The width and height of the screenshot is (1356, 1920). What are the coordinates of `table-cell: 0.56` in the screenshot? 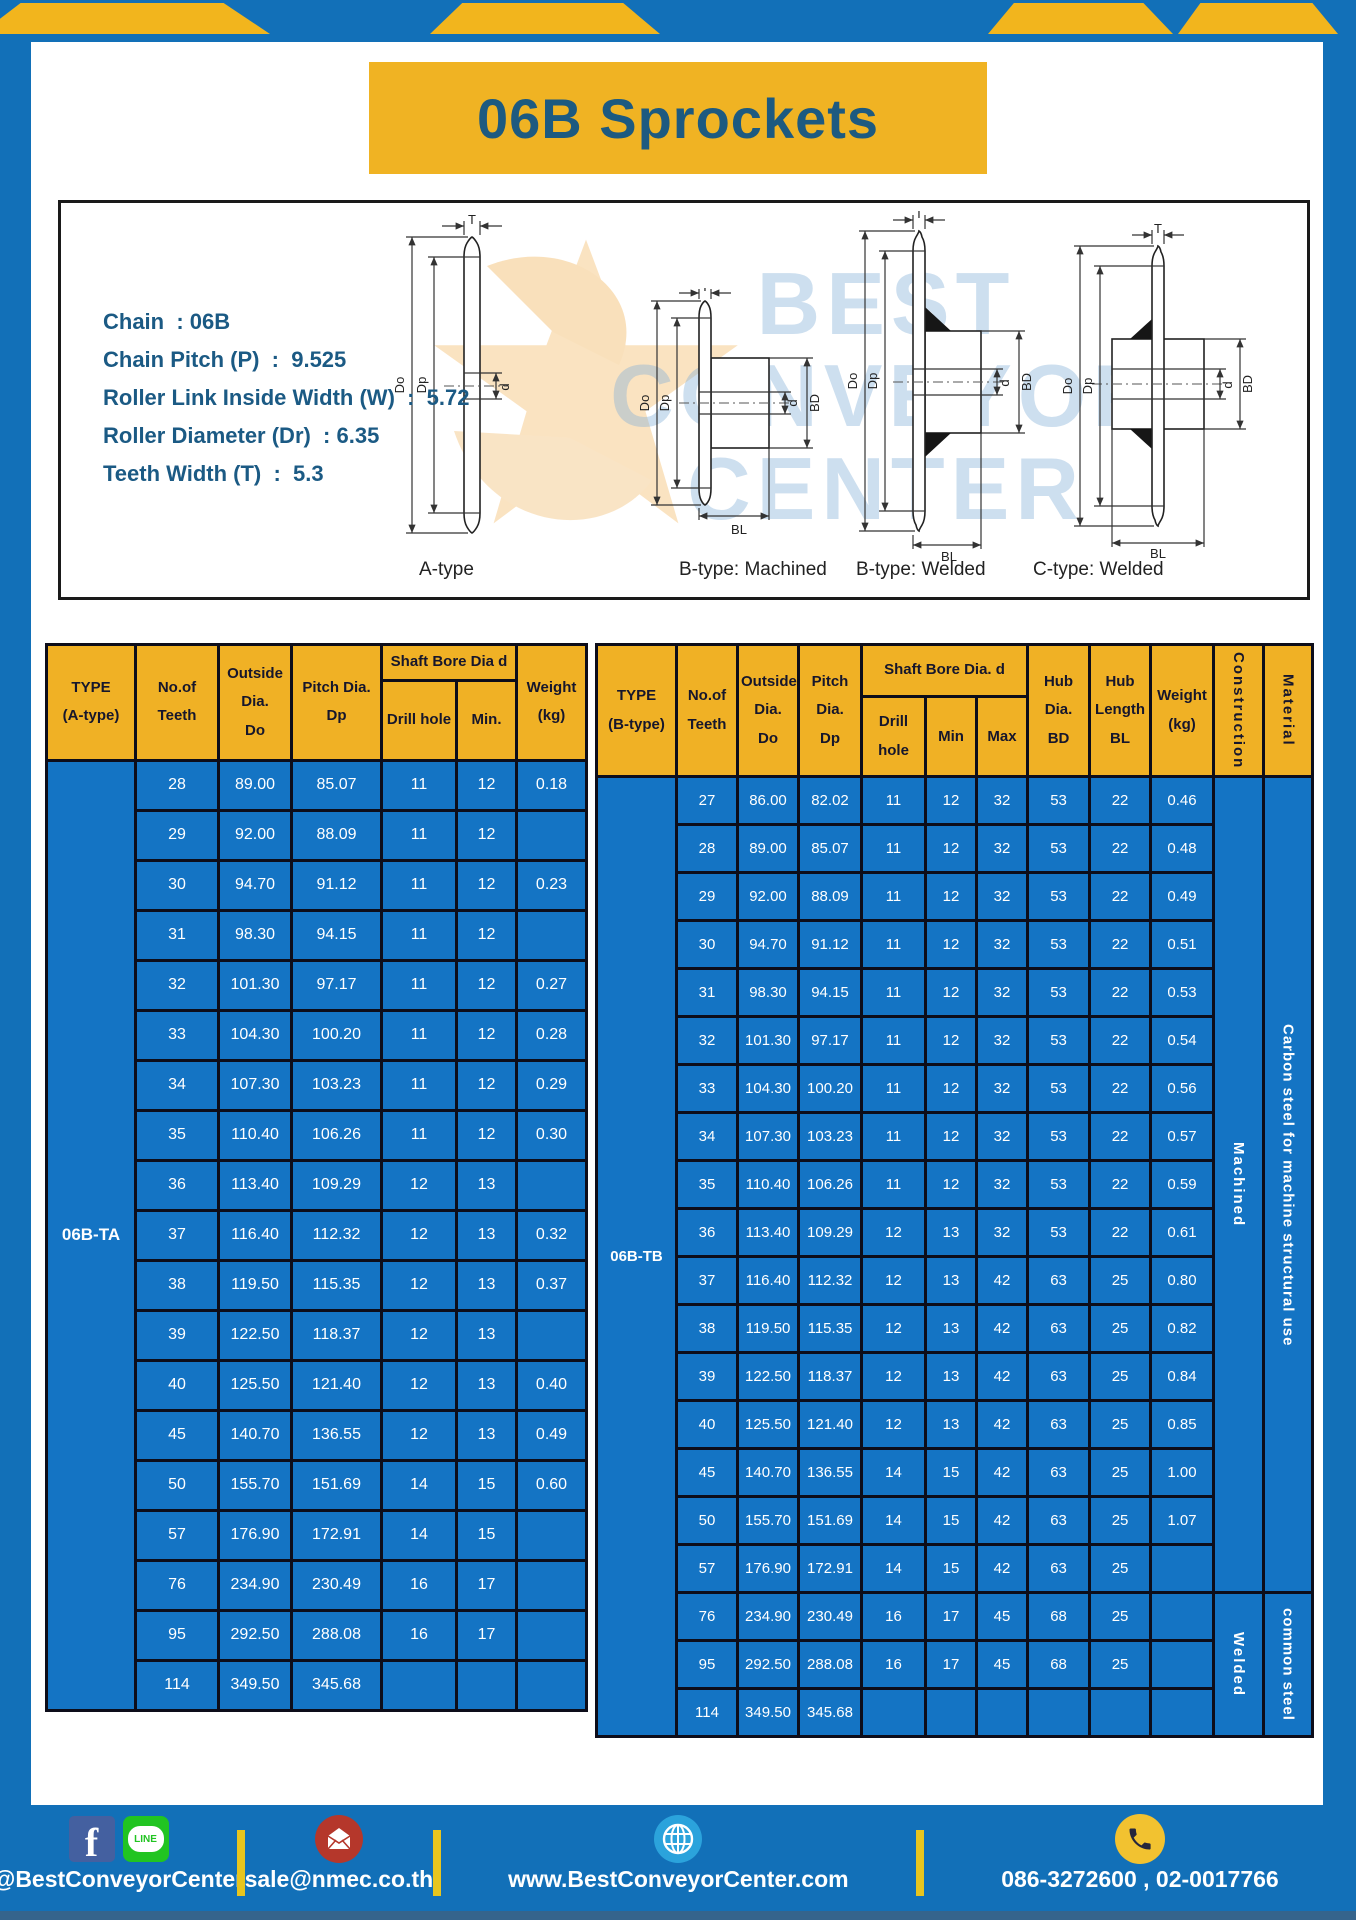 It's located at (1182, 1089).